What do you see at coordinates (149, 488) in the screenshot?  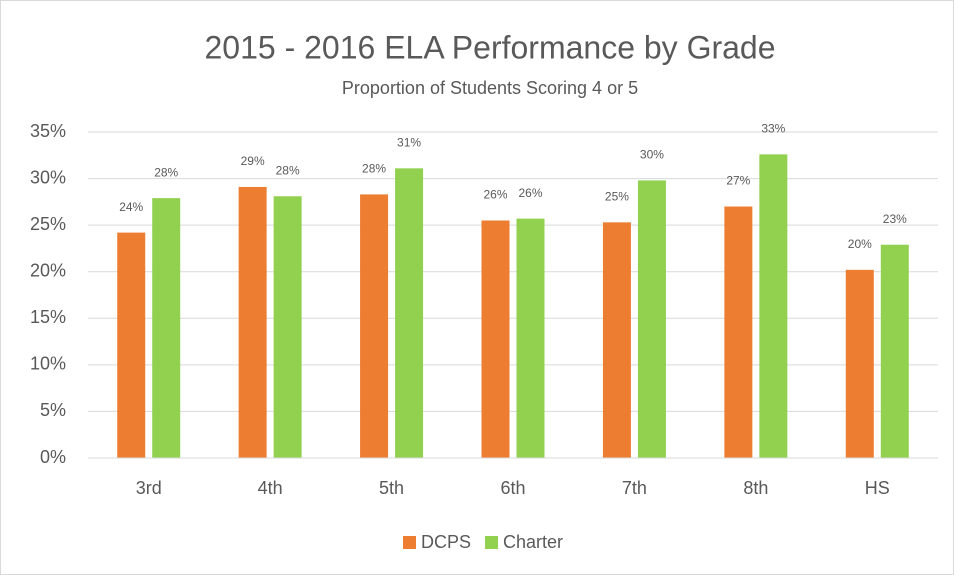 I see `x-tick-label: 3rd` at bounding box center [149, 488].